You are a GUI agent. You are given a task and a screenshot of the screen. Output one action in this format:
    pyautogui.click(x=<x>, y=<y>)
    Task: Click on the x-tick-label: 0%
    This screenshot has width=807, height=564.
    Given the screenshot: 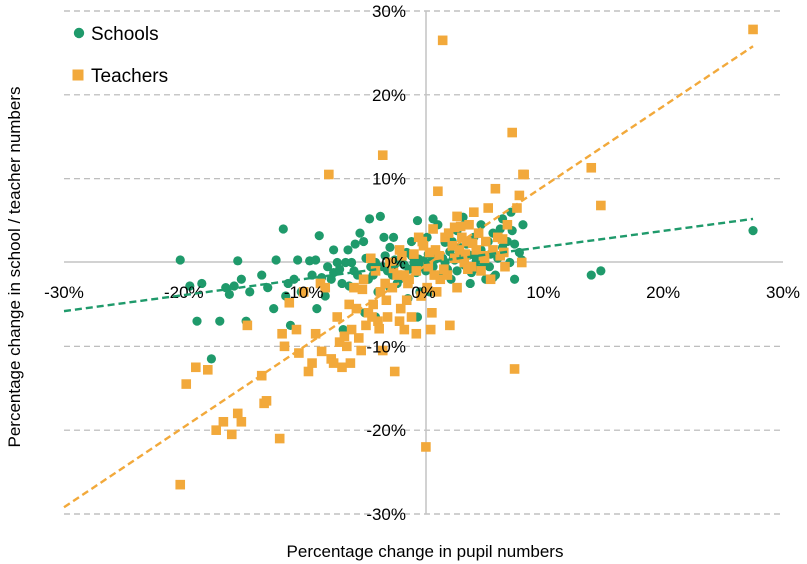 What is the action you would take?
    pyautogui.click(x=423, y=292)
    